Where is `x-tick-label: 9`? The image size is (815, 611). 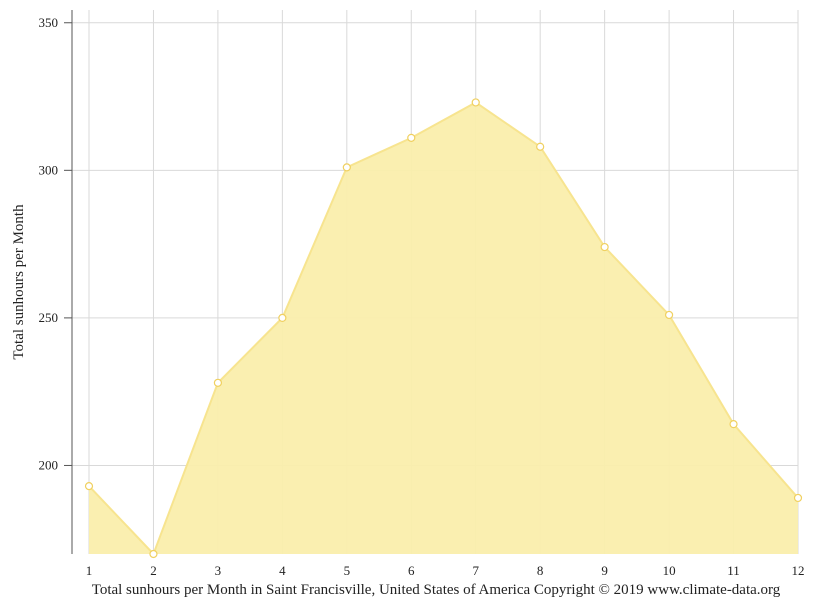 x-tick-label: 9 is located at coordinates (604, 570).